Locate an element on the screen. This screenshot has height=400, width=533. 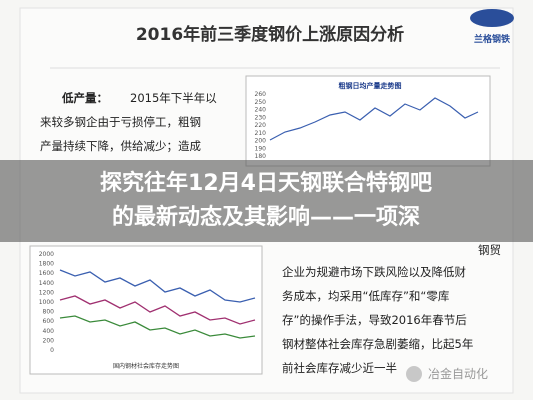
banner-line: 探究往年12月4日天钢联合特钢吧 is located at coordinates (266, 183).